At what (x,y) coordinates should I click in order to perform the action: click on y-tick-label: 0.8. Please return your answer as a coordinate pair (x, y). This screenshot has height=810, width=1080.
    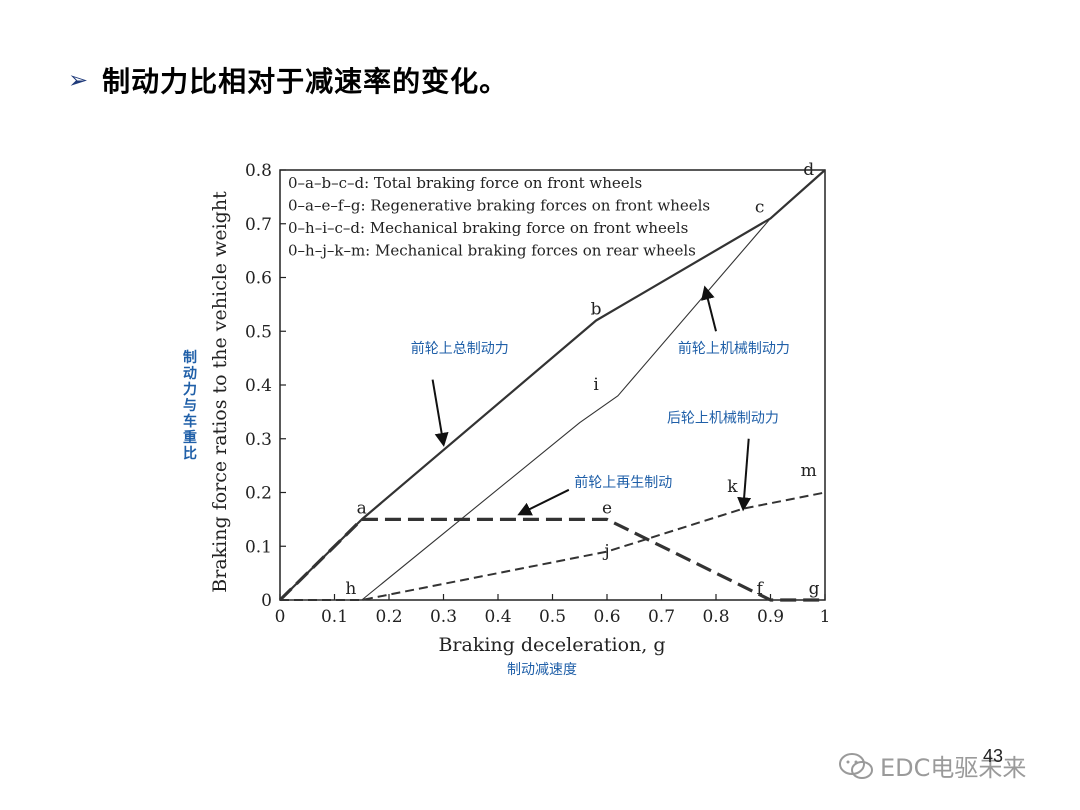
    Looking at the image, I should click on (258, 171).